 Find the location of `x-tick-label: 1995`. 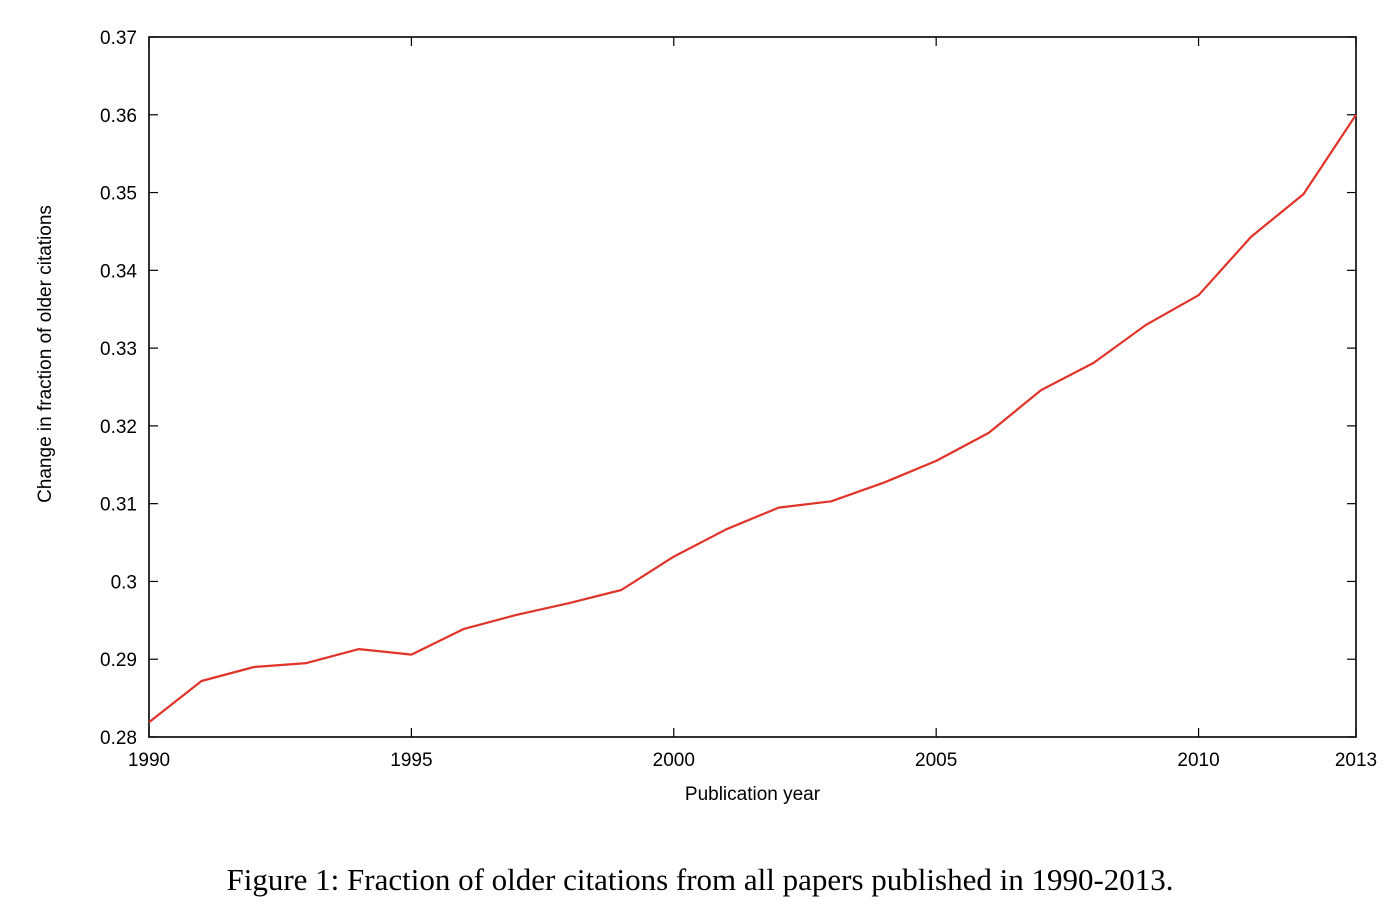

x-tick-label: 1995 is located at coordinates (411, 760).